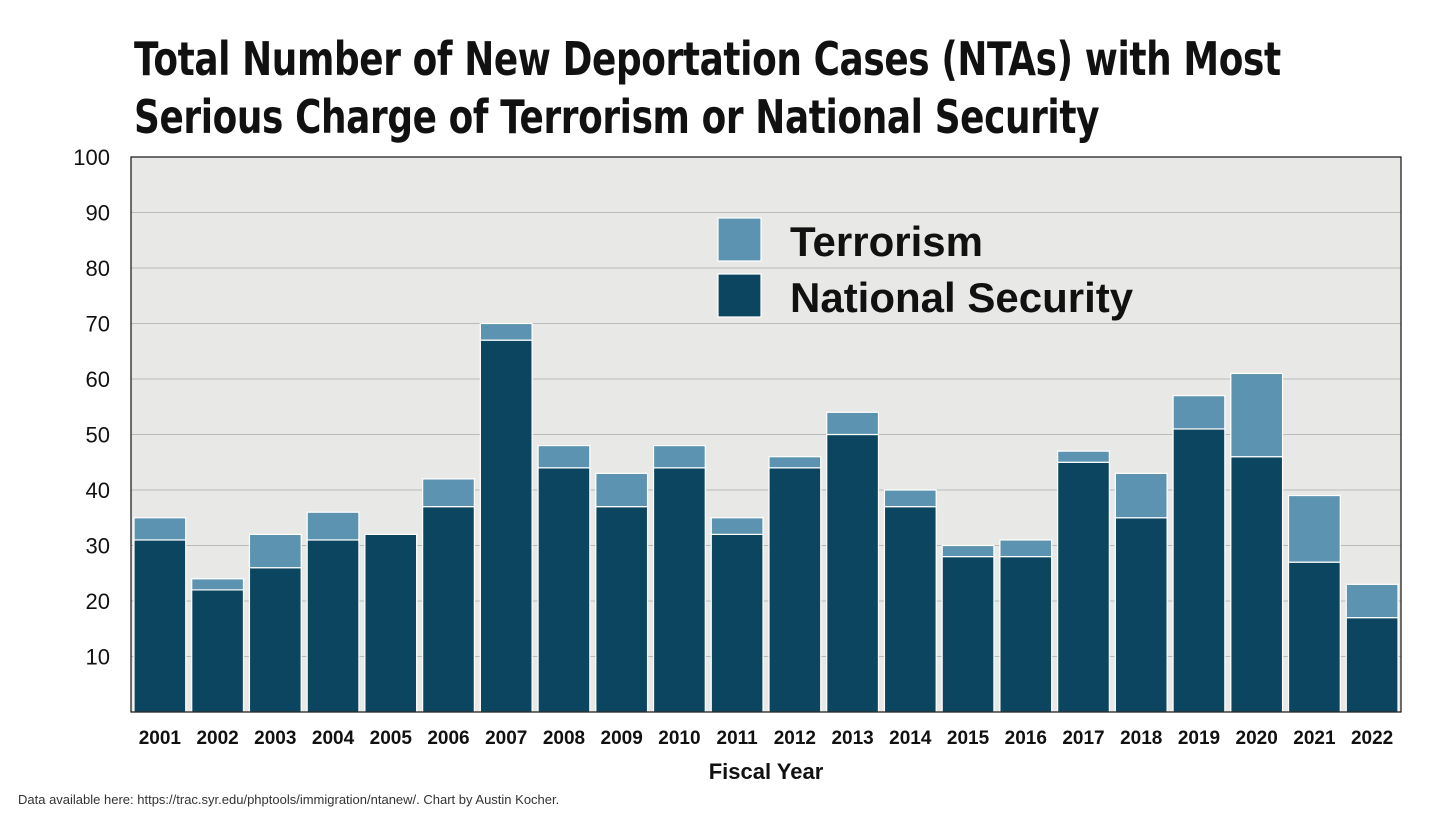  Describe the element at coordinates (333, 526) in the screenshot. I see `bar-terrorism-2004` at that location.